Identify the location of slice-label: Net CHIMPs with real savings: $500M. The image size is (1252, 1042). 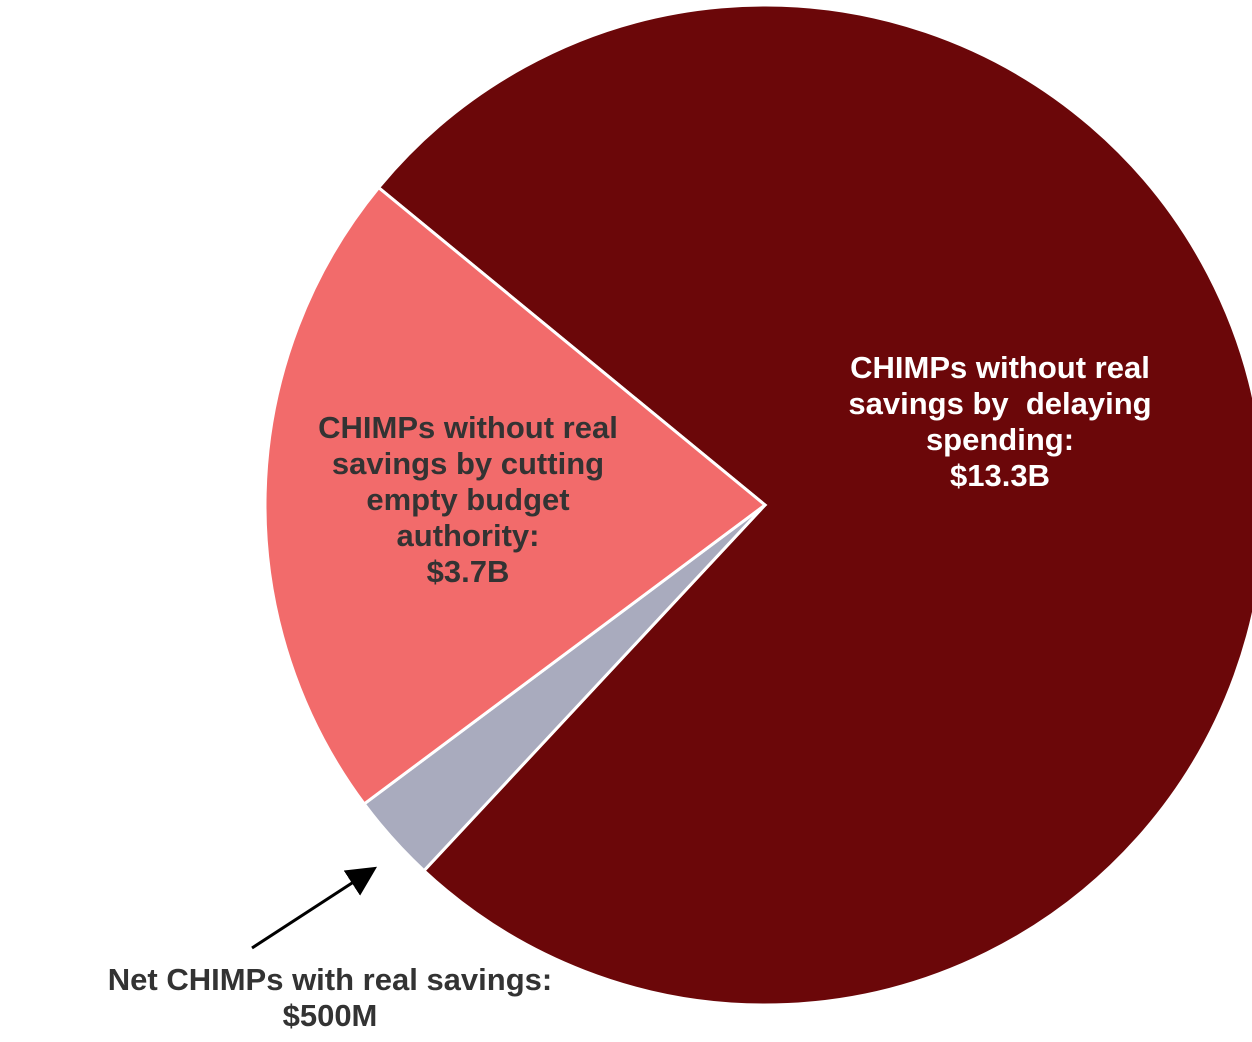
(330, 998).